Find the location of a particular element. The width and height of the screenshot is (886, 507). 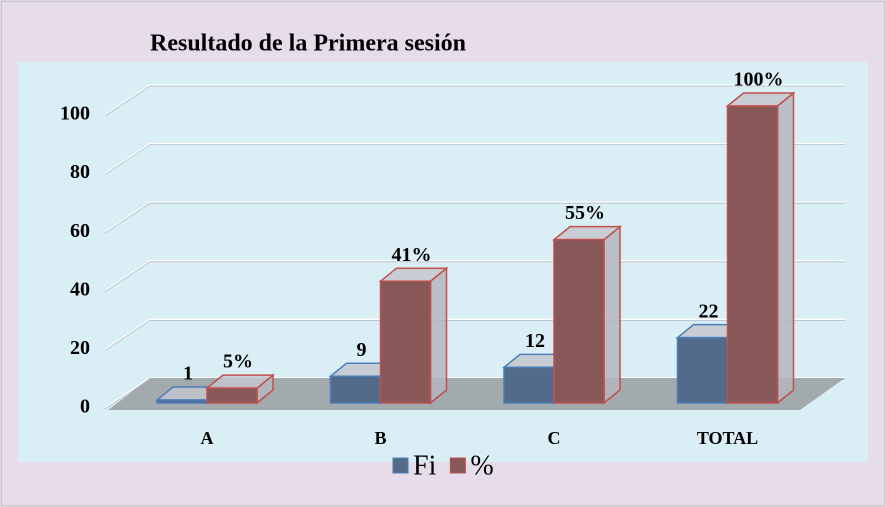

data-label: 22 is located at coordinates (709, 311).